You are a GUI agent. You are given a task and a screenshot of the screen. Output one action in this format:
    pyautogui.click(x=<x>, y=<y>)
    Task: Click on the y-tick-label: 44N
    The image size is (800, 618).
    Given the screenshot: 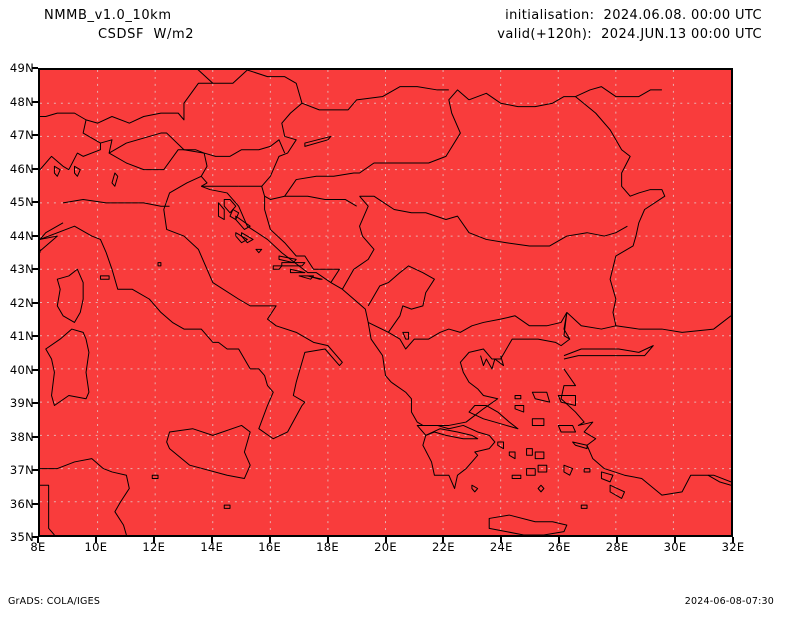 What is the action you would take?
    pyautogui.click(x=21, y=235)
    